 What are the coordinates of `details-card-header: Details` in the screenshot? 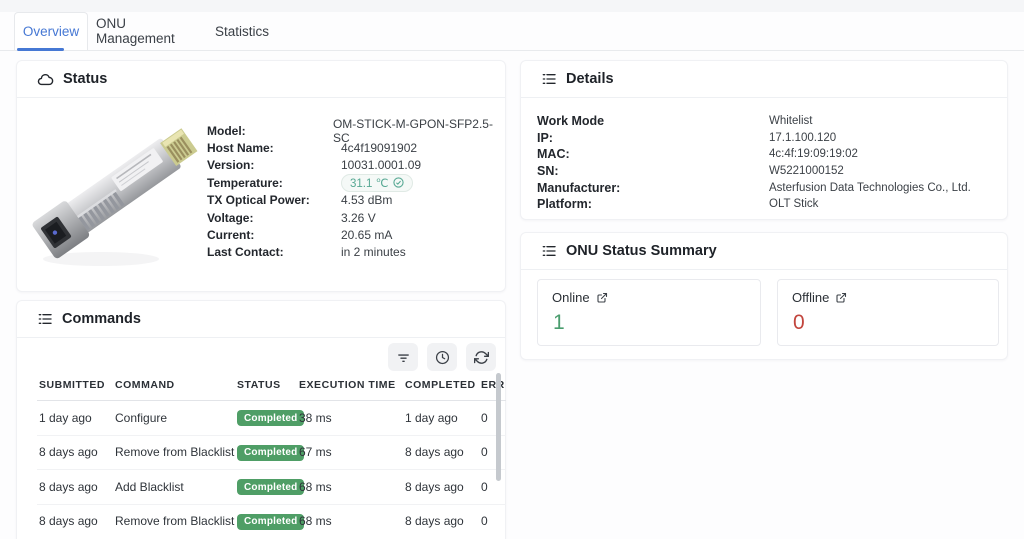 It's located at (764, 79).